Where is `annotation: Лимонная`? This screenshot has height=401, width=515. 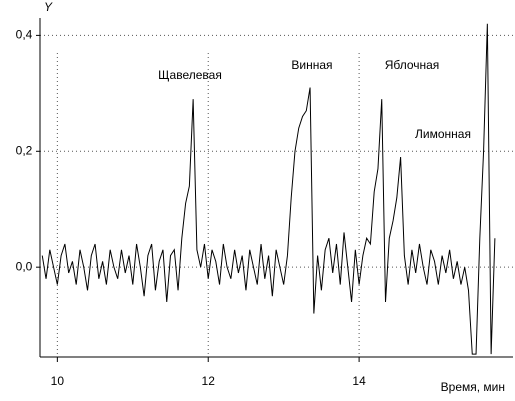 annotation: Лимонная is located at coordinates (443, 134).